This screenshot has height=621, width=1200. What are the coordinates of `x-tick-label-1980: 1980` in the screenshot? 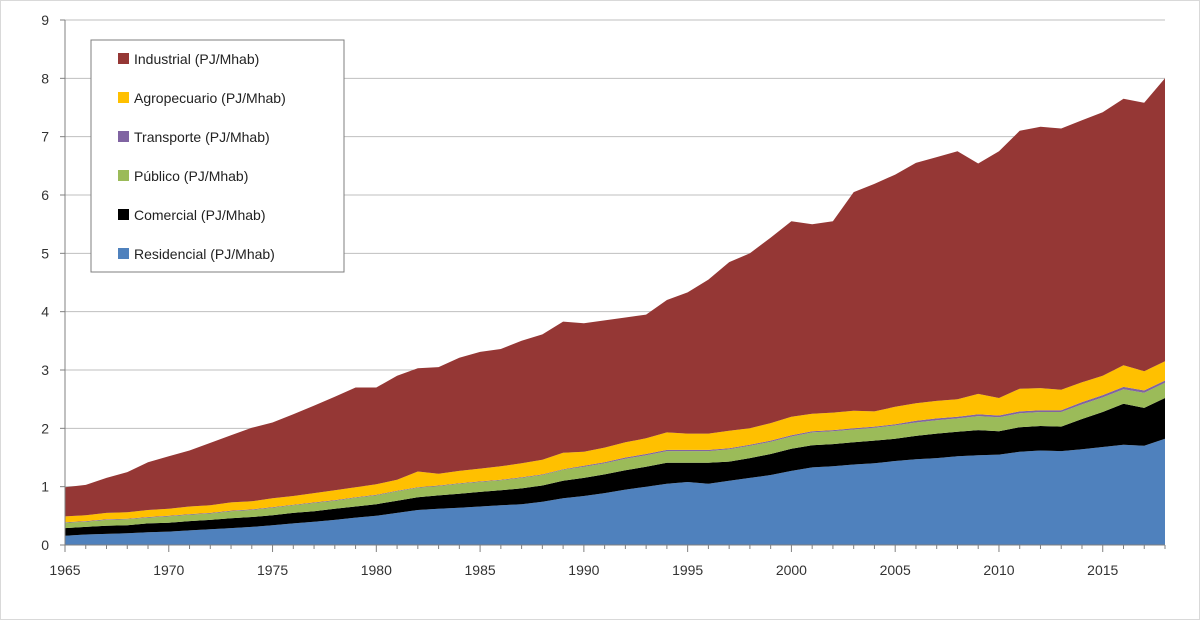 It's located at (376, 570).